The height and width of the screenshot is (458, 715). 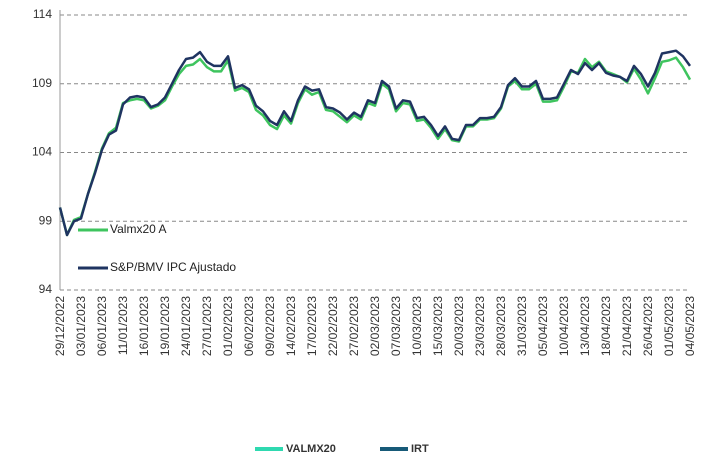 What do you see at coordinates (42, 83) in the screenshot?
I see `y-tick-label: 109` at bounding box center [42, 83].